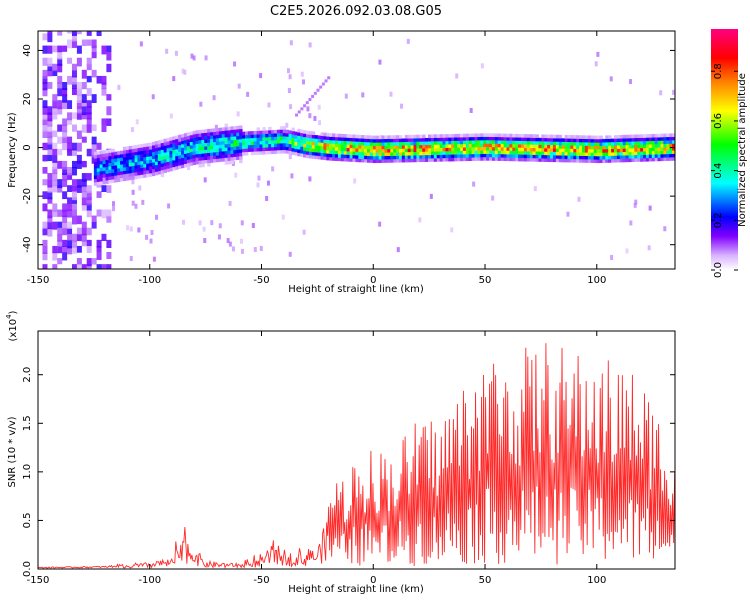 The width and height of the screenshot is (750, 604). I want to click on snr-y-tick-label: 0.5, so click(27, 520).